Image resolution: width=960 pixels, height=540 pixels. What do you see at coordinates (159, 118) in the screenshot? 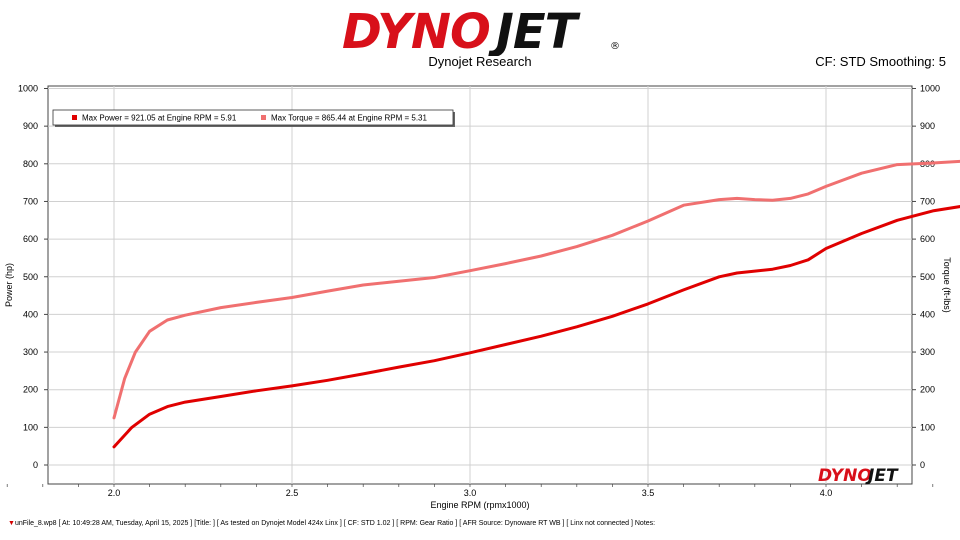
I see `legend-label-power: Max Power = 921.05 at Engine RPM = 5.91` at bounding box center [159, 118].